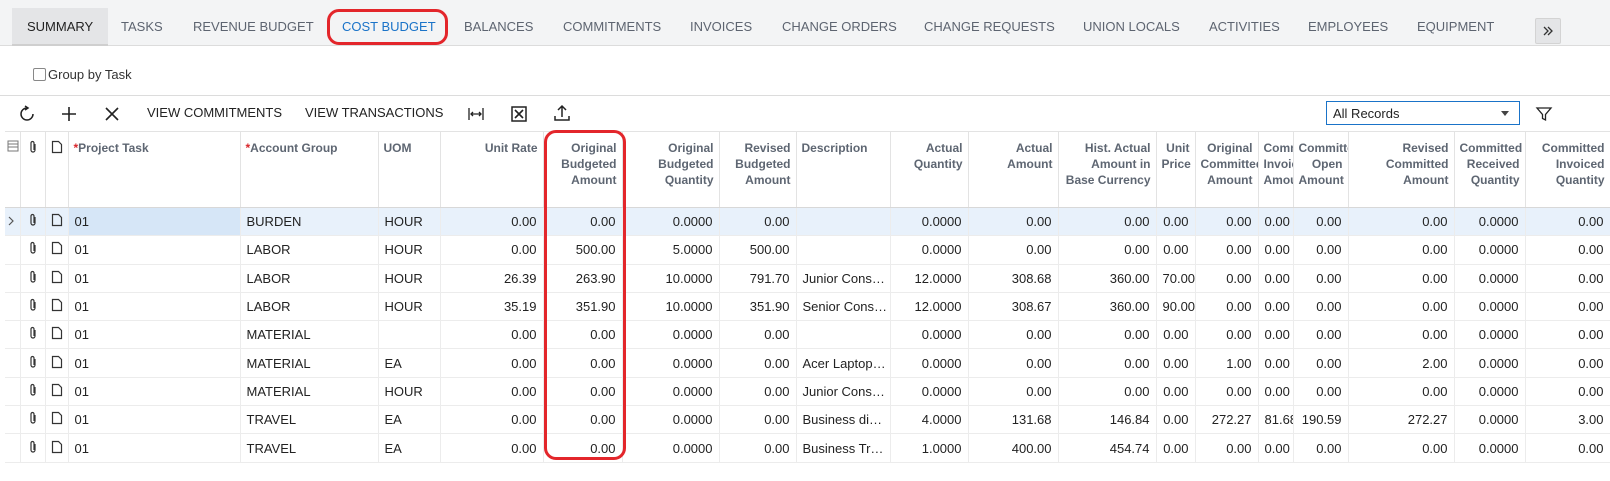 The height and width of the screenshot is (481, 1610). What do you see at coordinates (112, 114) in the screenshot?
I see `delete-button` at bounding box center [112, 114].